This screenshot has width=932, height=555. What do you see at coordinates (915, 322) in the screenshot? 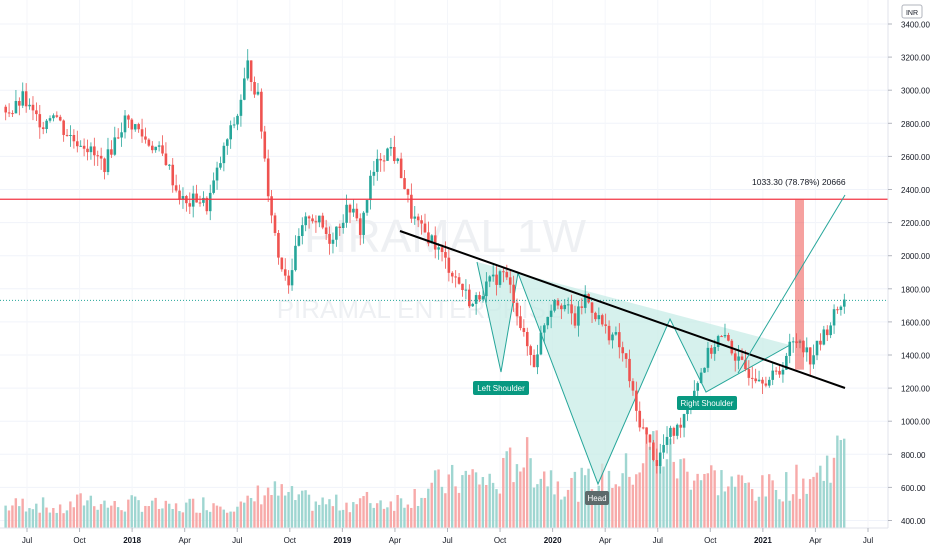
I see `price-tick-label: 1600.00` at bounding box center [915, 322].